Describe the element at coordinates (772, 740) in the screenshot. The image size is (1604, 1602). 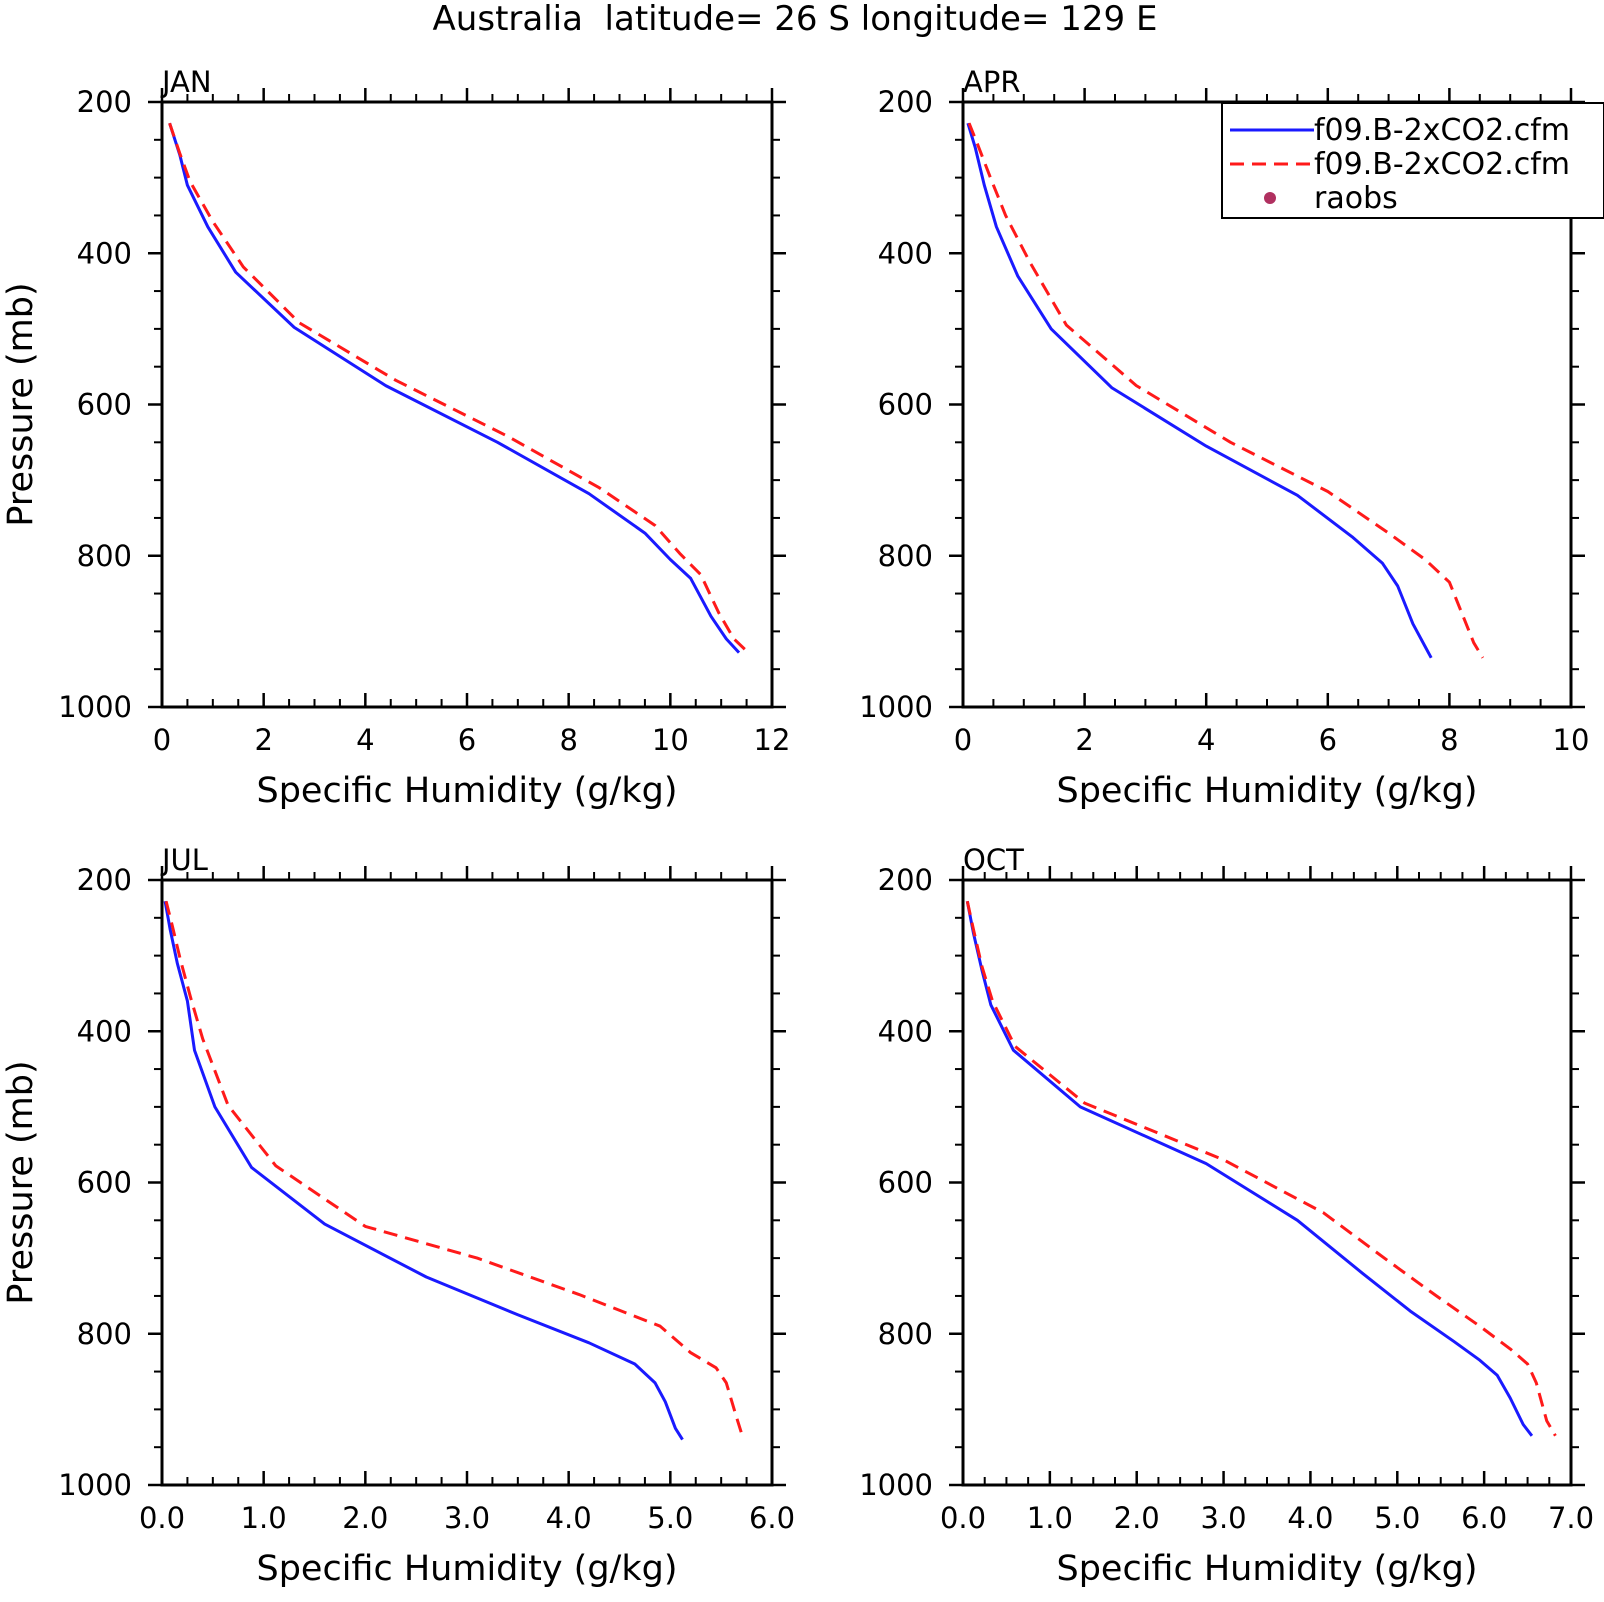
I see `x-tick-label: 12` at that location.